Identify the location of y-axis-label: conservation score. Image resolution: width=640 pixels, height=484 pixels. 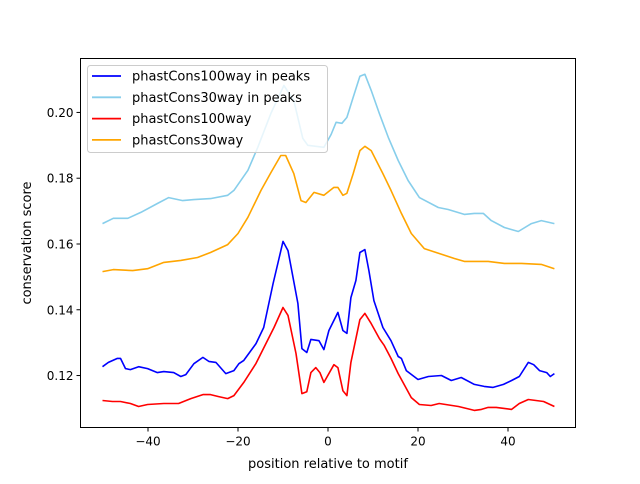
(27, 242).